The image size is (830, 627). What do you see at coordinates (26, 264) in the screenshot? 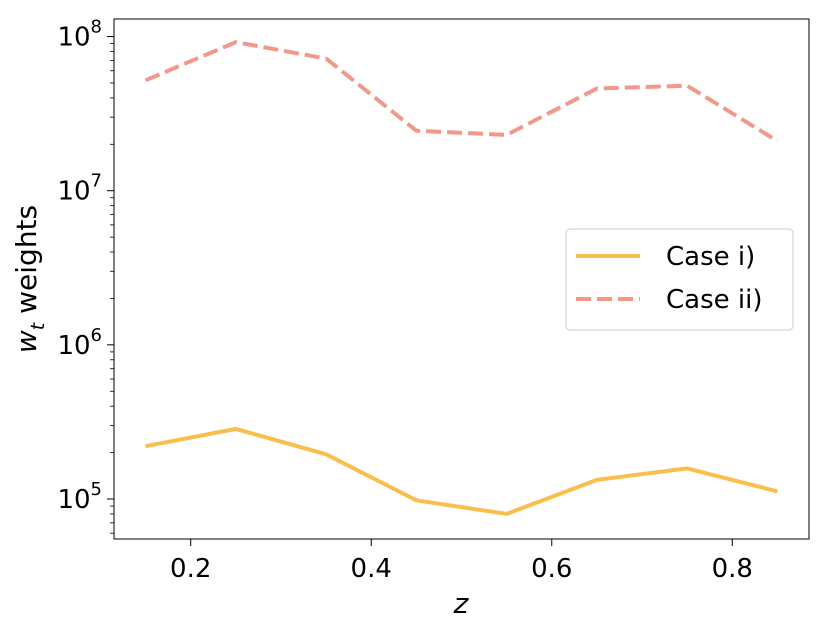
I see `y-axis-label-text: weights` at bounding box center [26, 264].